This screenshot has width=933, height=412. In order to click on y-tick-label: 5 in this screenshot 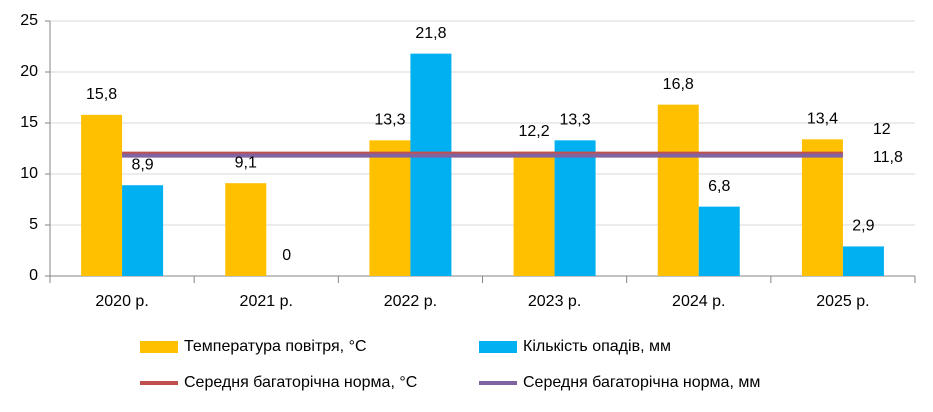, I will do `click(33, 224)`.